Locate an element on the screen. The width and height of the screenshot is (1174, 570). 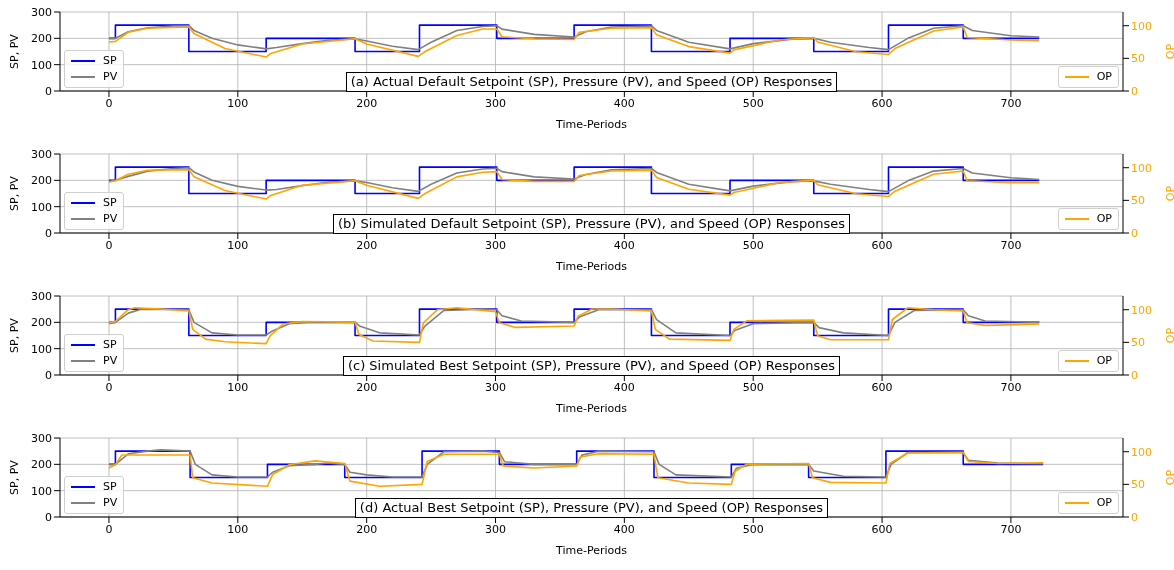
annotation: (b) Simulated Default Setpoint (SP), Pressure (PV), and Speed (OP) Responses is located at coordinates (591, 224).